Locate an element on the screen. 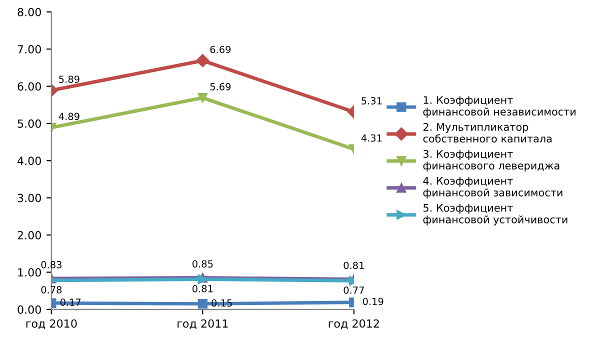 This screenshot has width=605, height=340. data-label: 0.77 is located at coordinates (354, 290).